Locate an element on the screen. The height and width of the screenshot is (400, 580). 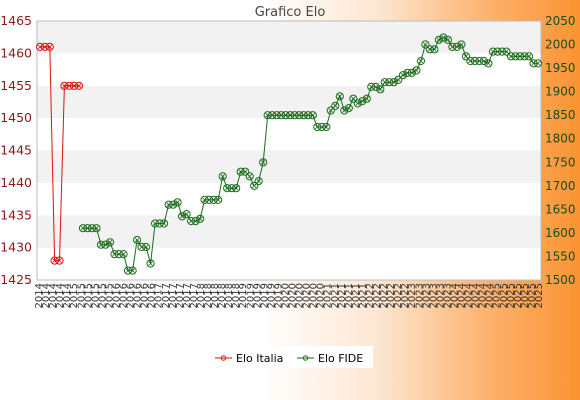
right-tick-label: 2000 is located at coordinates (560, 45).